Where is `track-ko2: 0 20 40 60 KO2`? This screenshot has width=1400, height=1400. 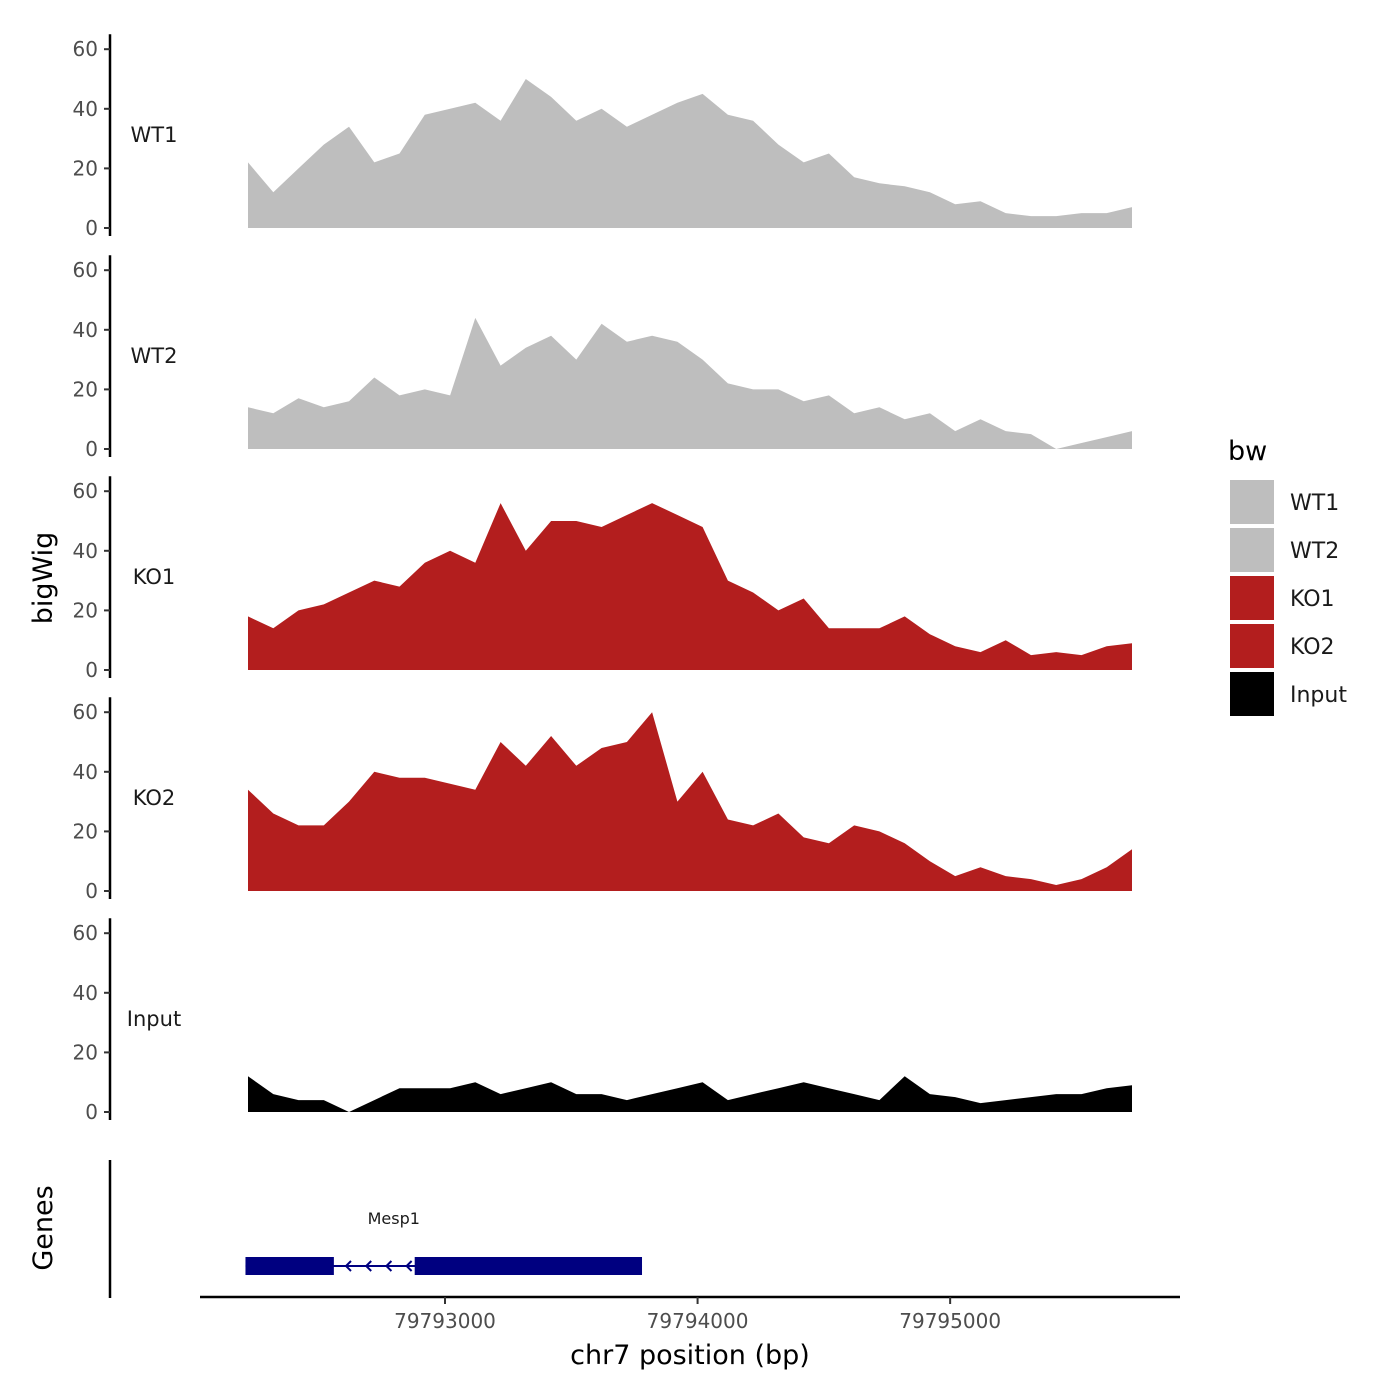 track-ko2: 0 20 40 60 KO2 is located at coordinates (602, 800).